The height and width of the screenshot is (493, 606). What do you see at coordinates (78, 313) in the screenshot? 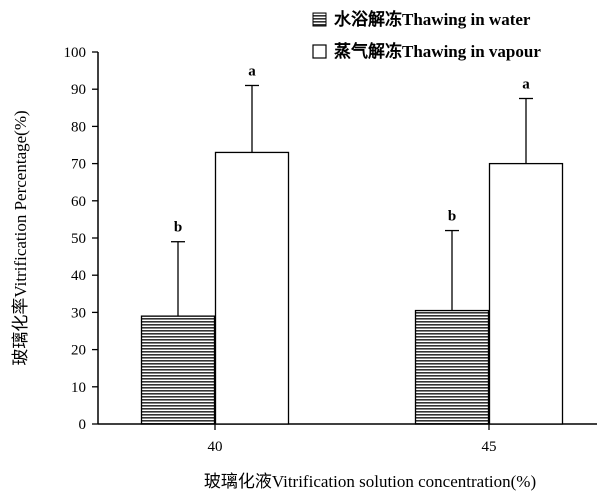
I see `y-tick-label: 30` at bounding box center [78, 313].